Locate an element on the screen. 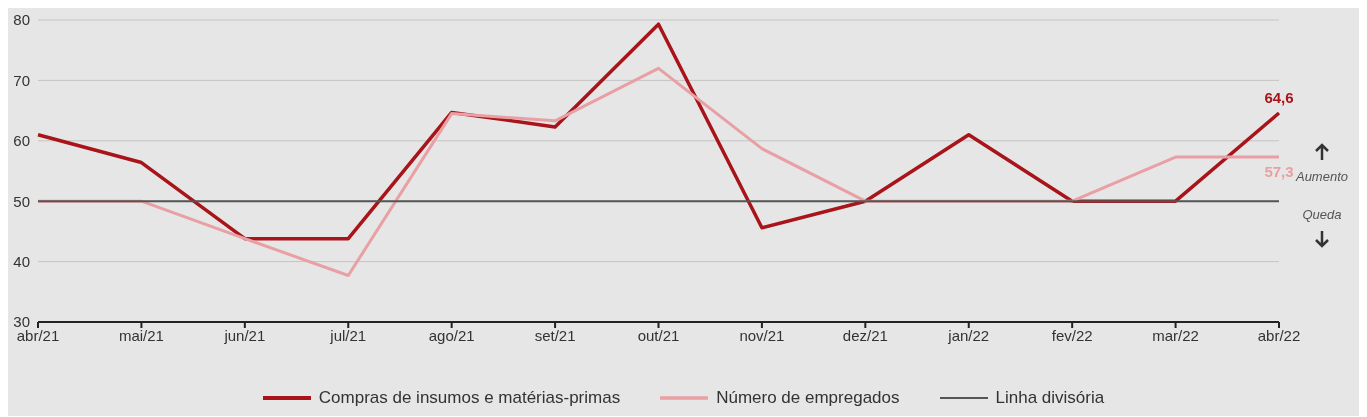 The width and height of the screenshot is (1367, 417). x-tick-label: mai/21 is located at coordinates (141, 335).